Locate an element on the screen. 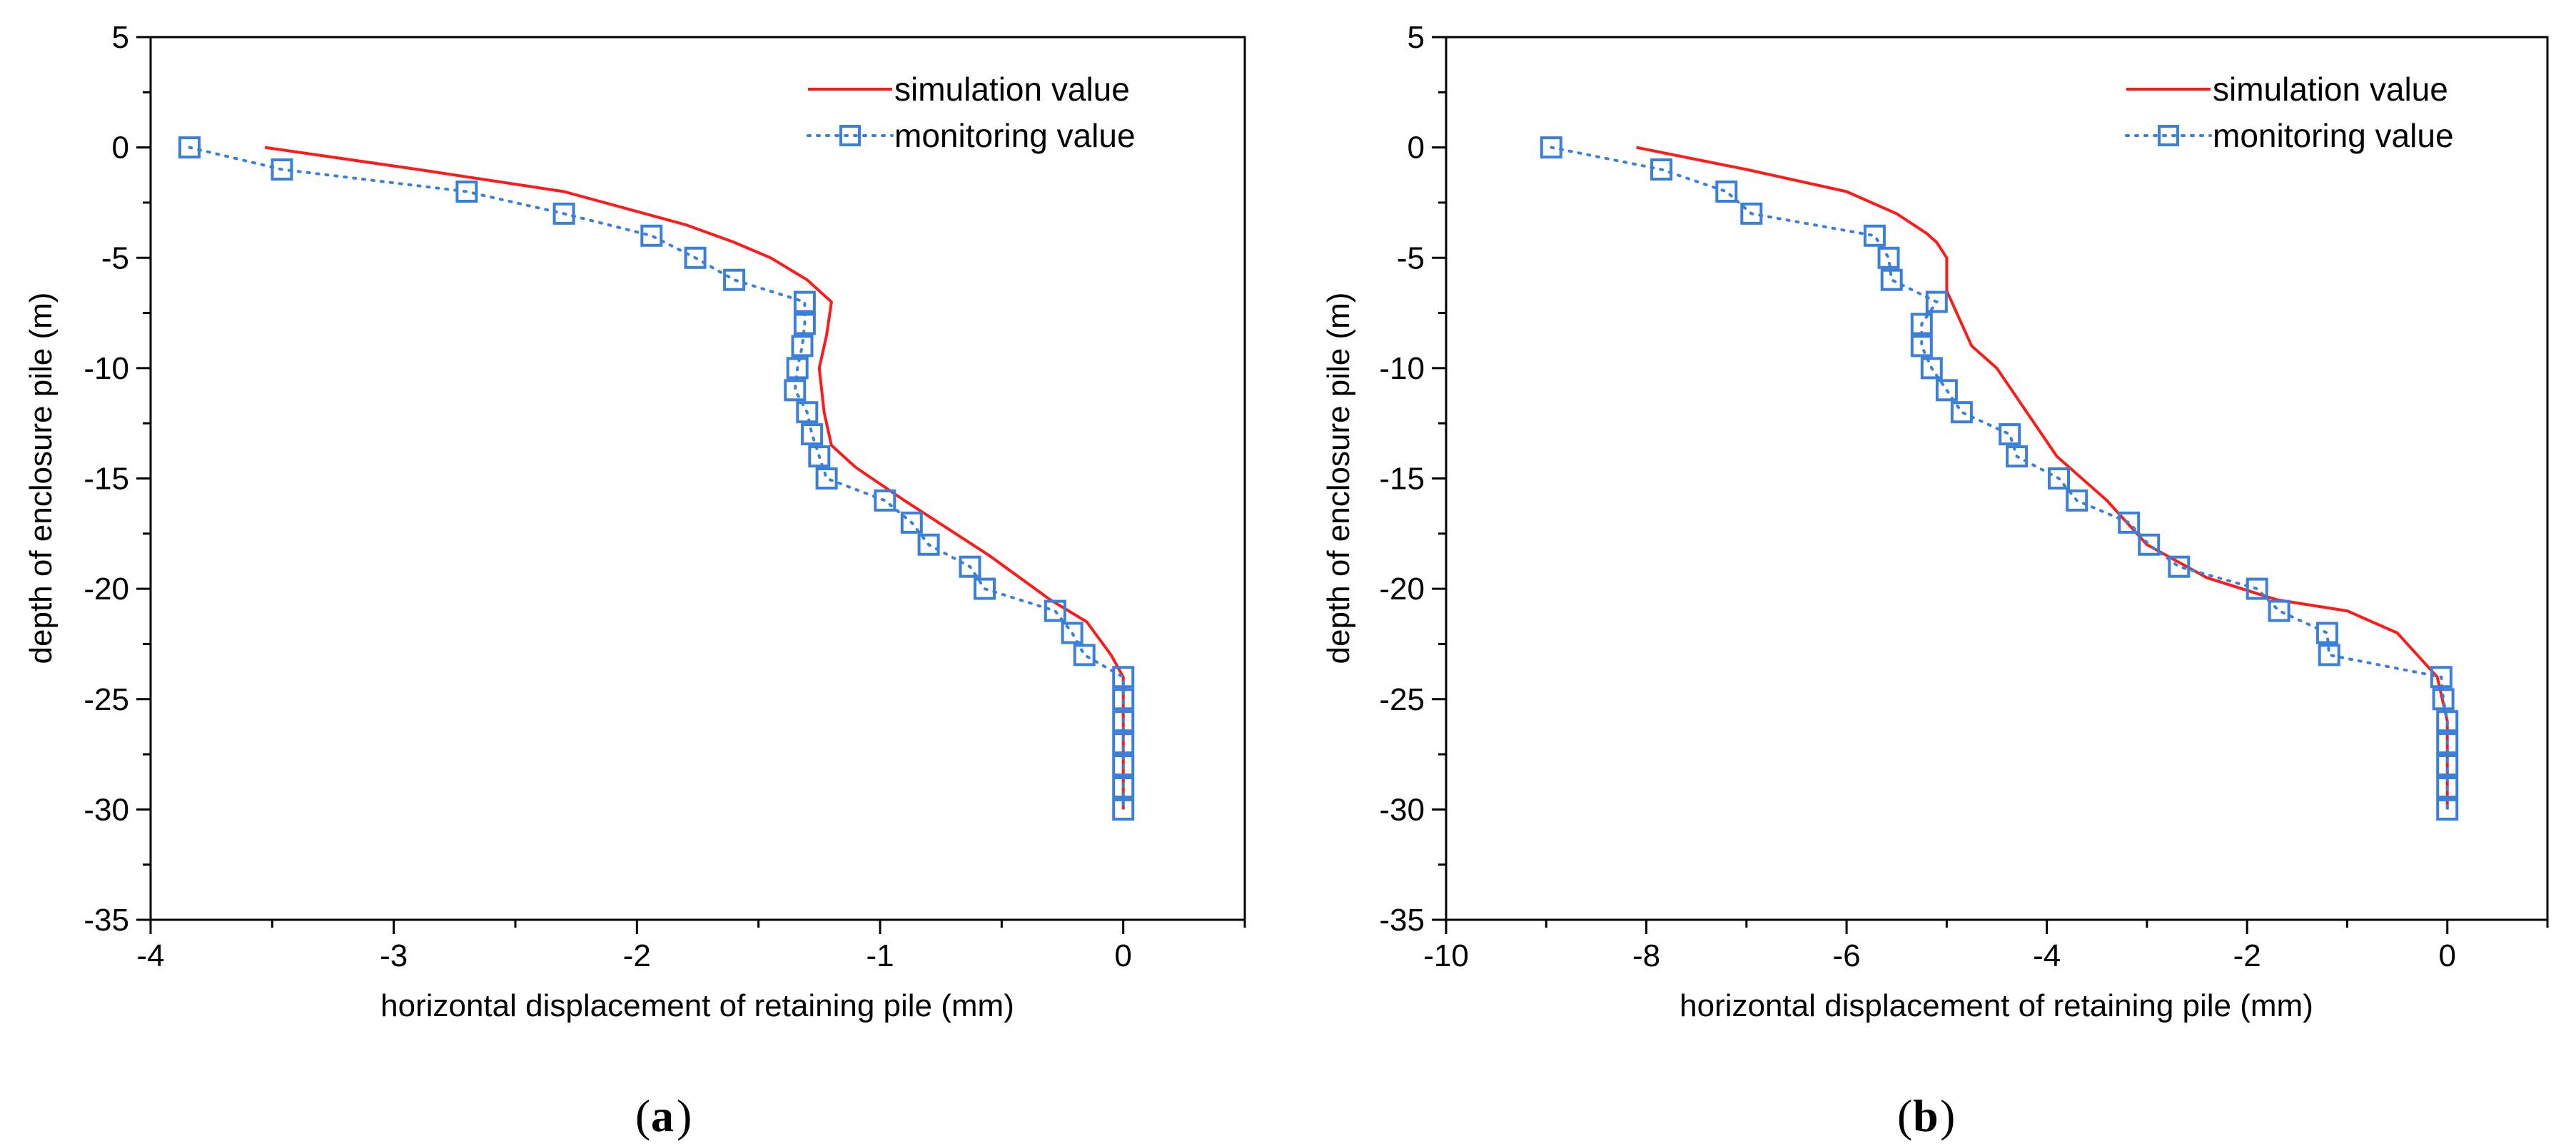 The image size is (2576, 1146). legend-monitoring-label: monitoring value is located at coordinates (2333, 135).